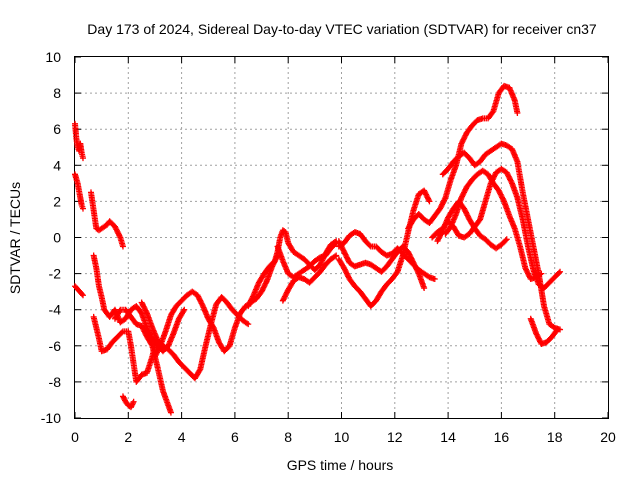  Describe the element at coordinates (57, 238) in the screenshot. I see `y-tick-label: 0` at that location.